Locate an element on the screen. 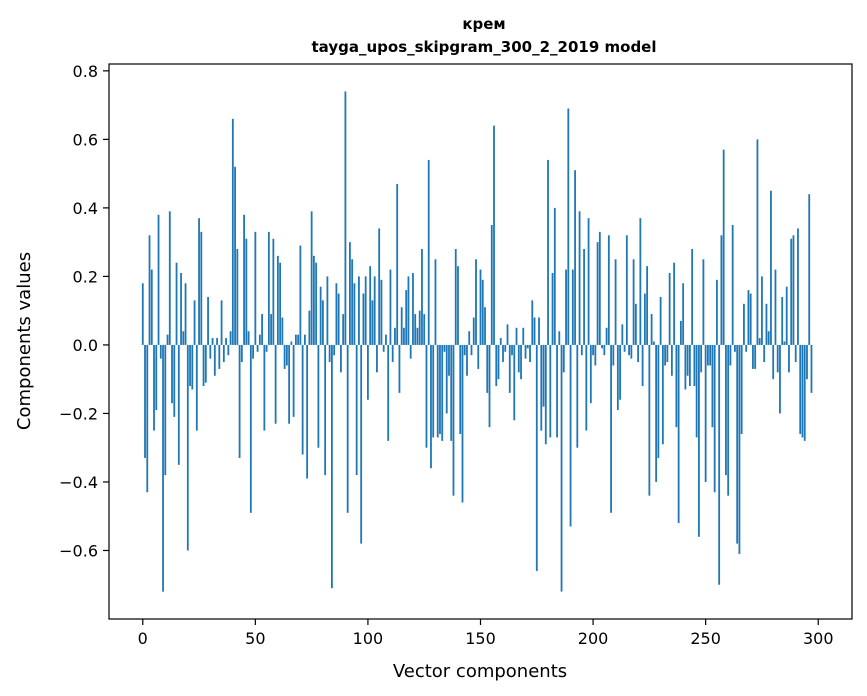  chart-title: крем is located at coordinates (483, 24).